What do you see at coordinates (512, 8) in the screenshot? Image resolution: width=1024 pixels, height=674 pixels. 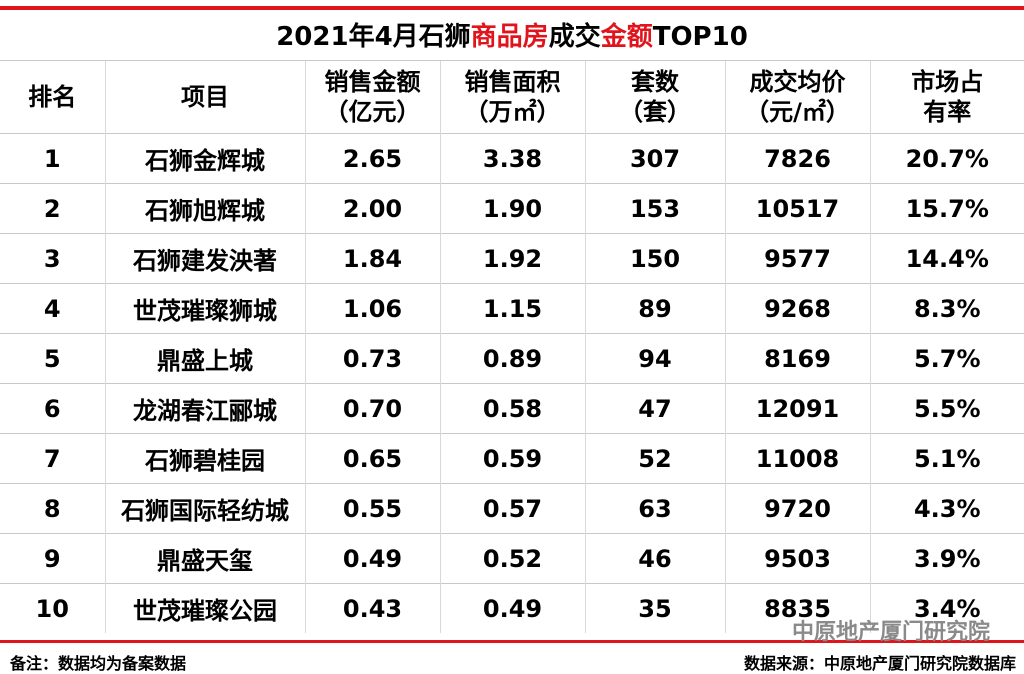 I see `top-rule` at bounding box center [512, 8].